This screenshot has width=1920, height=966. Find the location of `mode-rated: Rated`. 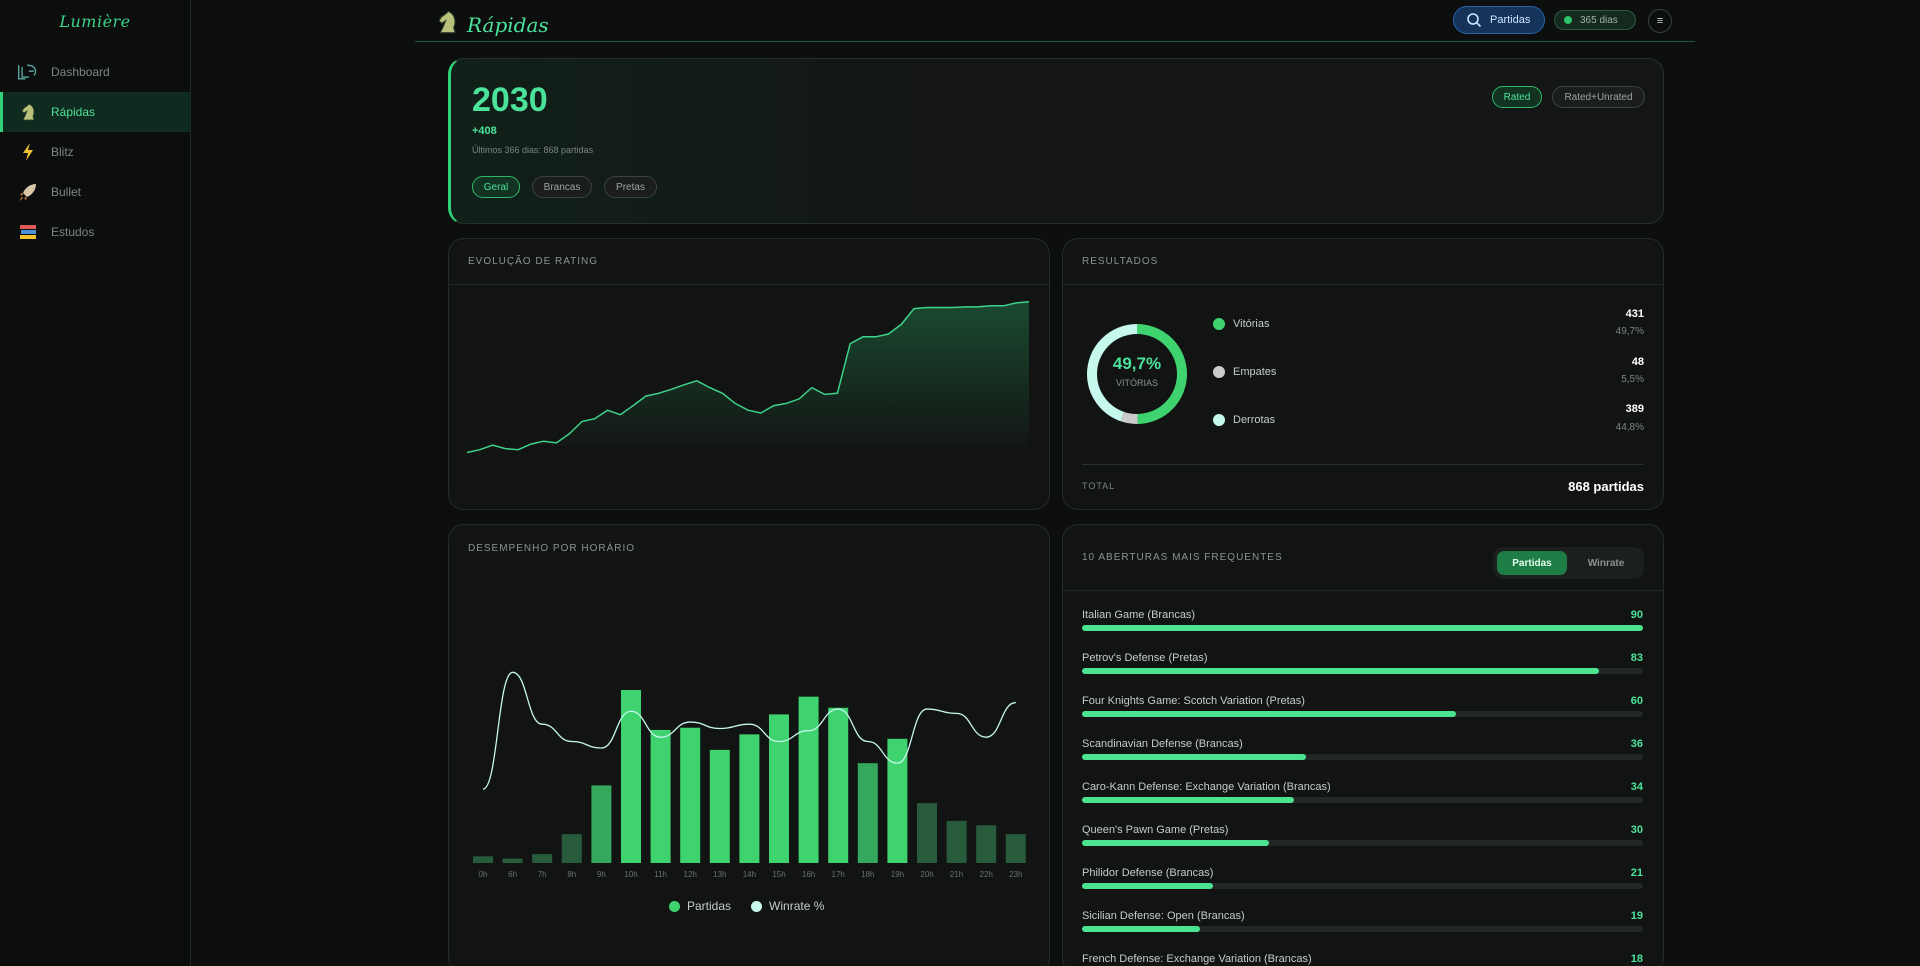

mode-rated: Rated is located at coordinates (1517, 97).